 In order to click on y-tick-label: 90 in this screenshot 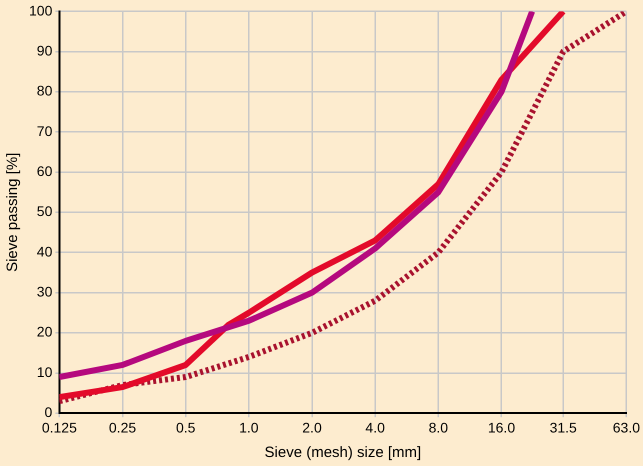, I will do `click(44, 50)`.